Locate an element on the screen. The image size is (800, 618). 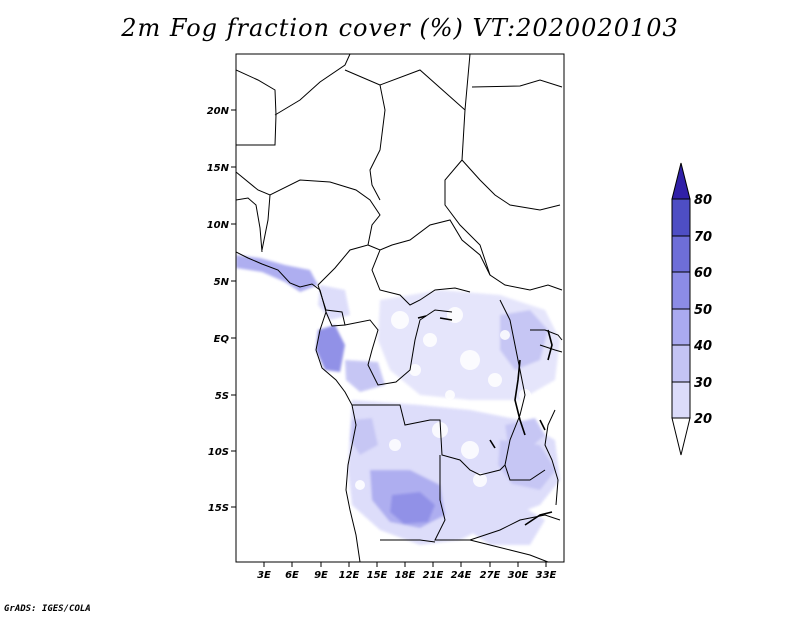
lon-label: 33E is located at coordinates (546, 575).